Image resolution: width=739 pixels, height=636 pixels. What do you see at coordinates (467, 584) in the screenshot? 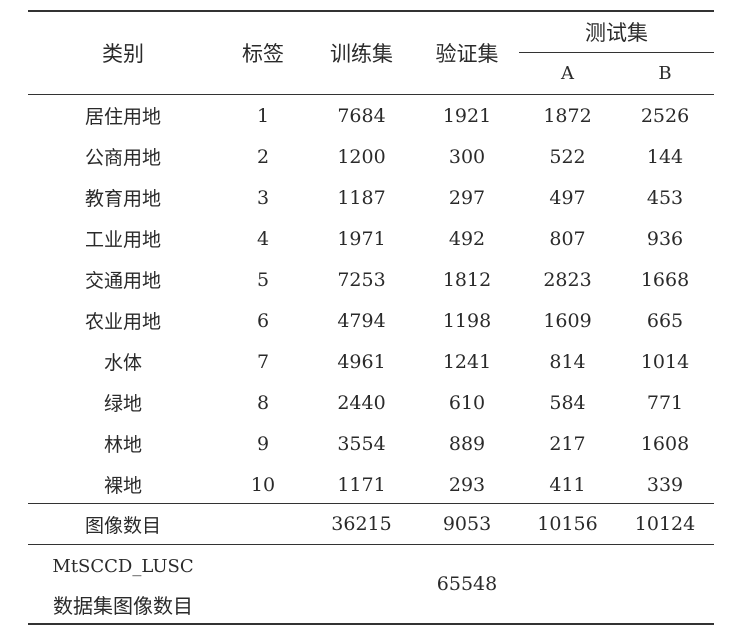
I see `dataset-total: 65548` at bounding box center [467, 584].